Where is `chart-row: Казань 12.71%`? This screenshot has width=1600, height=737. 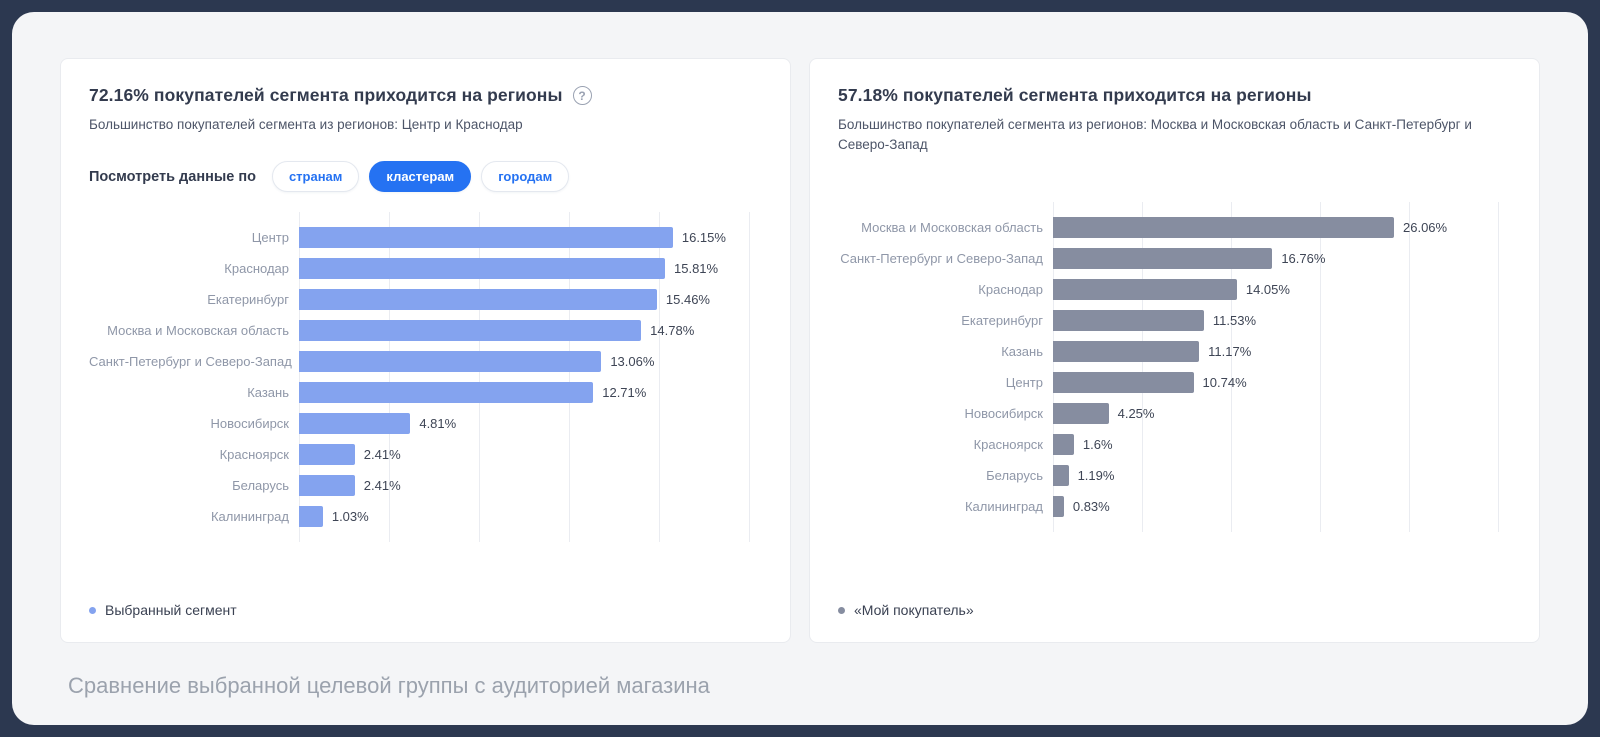
chart-row: Казань 12.71% is located at coordinates (425, 392).